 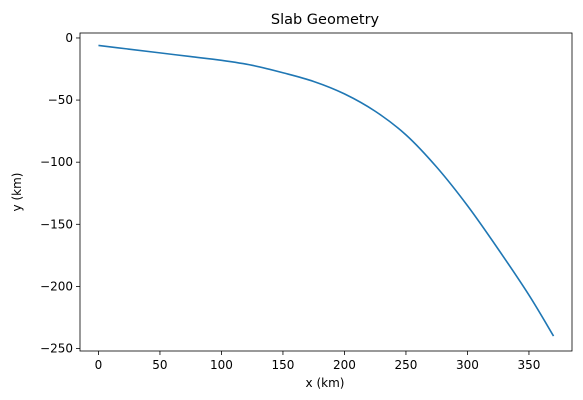 What do you see at coordinates (325, 383) in the screenshot?
I see `x-axis-label: x (km)` at bounding box center [325, 383].